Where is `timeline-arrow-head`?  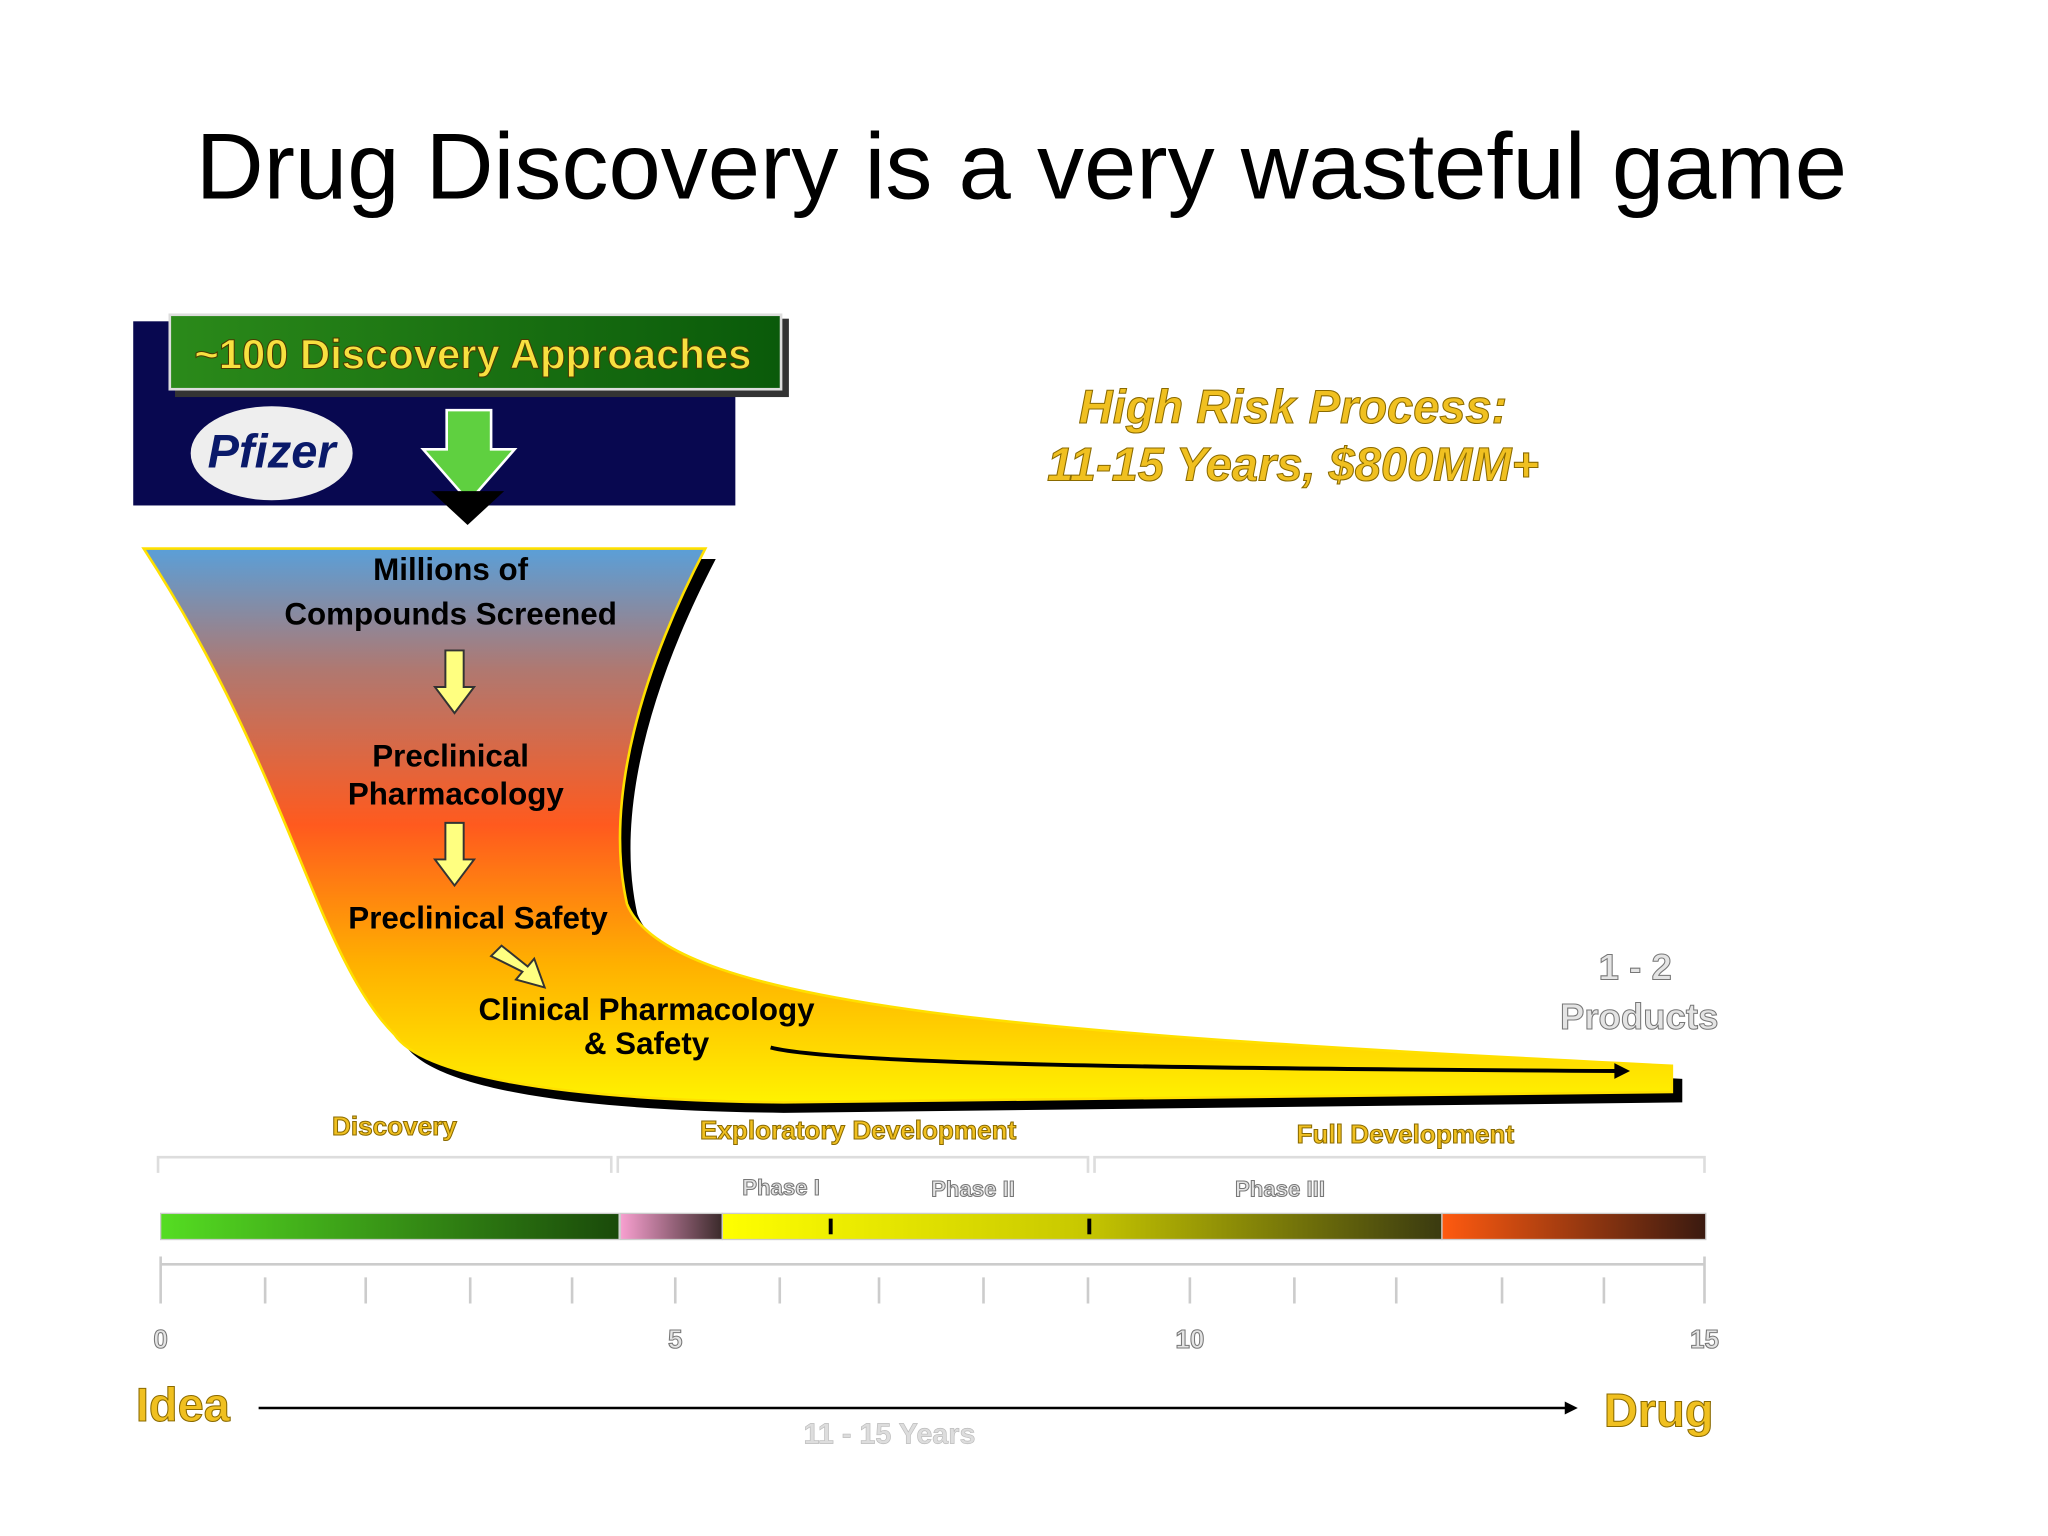
timeline-arrow-head is located at coordinates (1571, 1408).